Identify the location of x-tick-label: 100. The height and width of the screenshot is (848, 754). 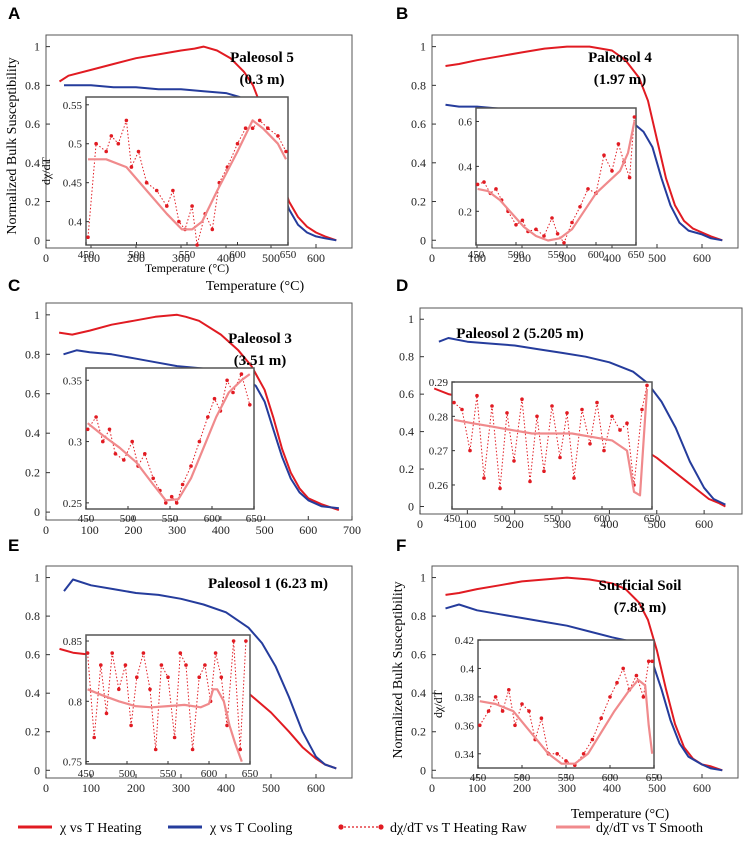
(91, 258).